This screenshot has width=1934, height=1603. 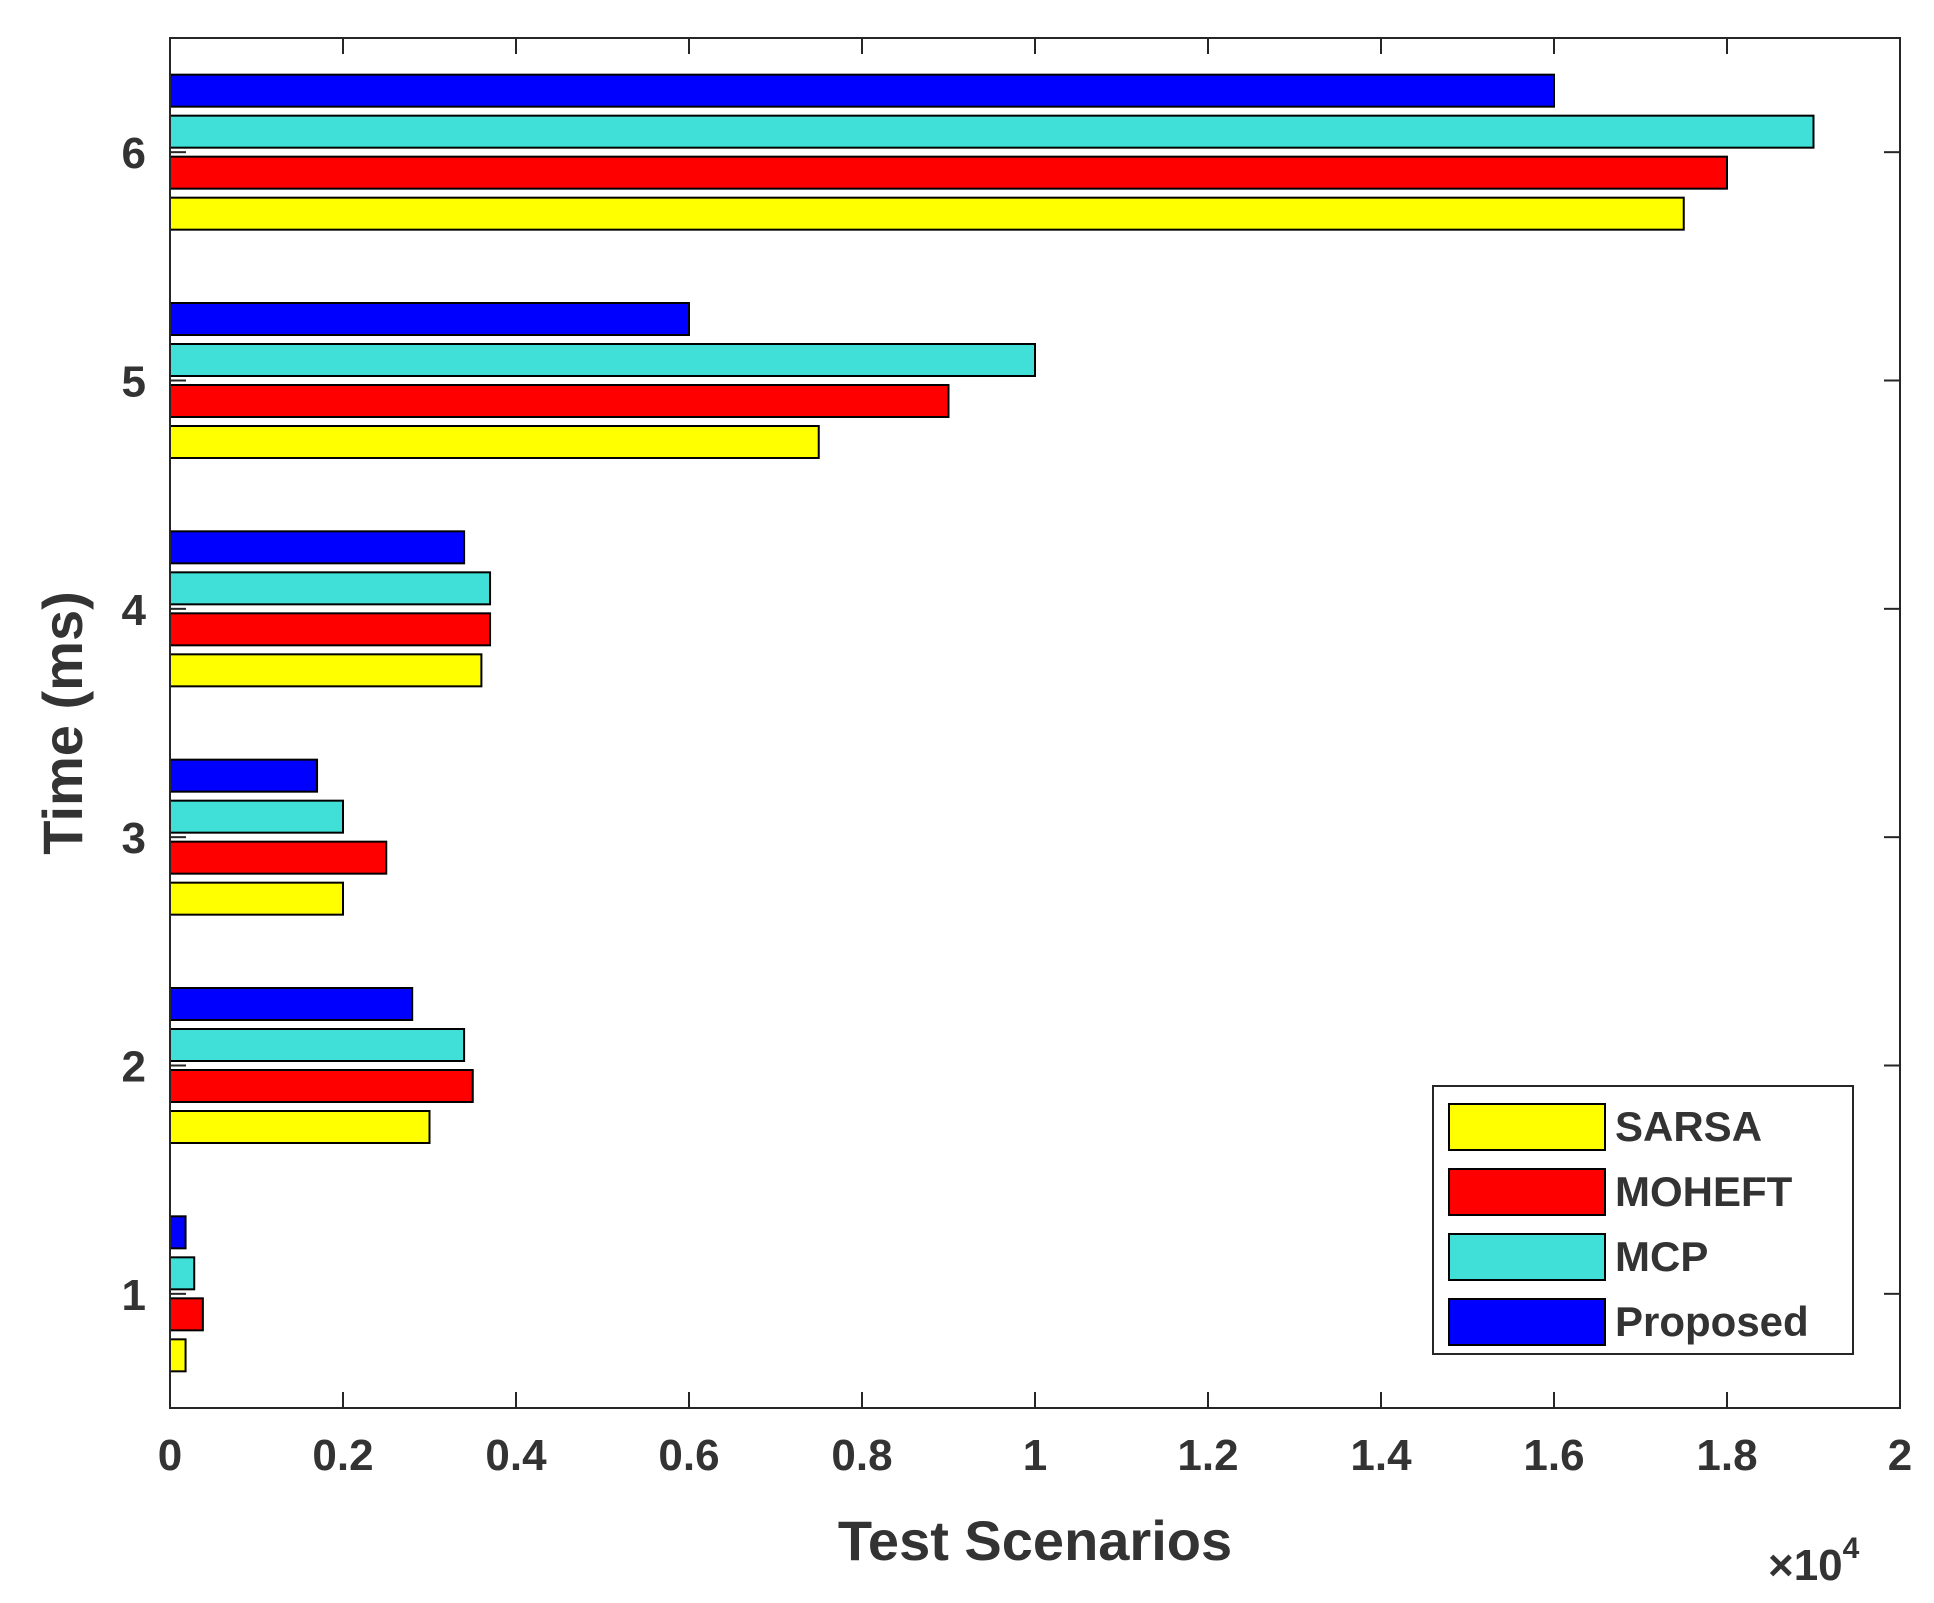 I want to click on y-tick-label: 6, so click(x=134, y=153).